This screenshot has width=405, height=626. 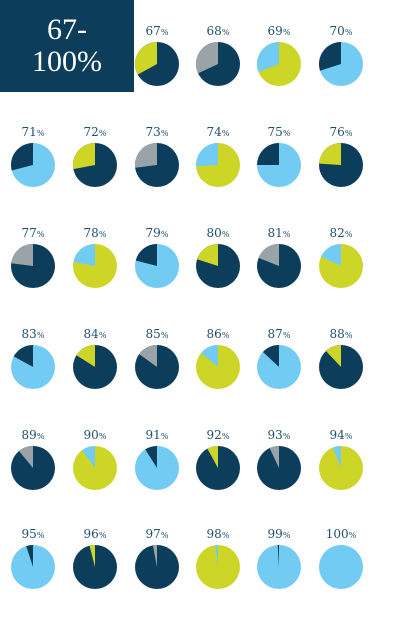 What do you see at coordinates (218, 234) in the screenshot?
I see `percent-label: 80%` at bounding box center [218, 234].